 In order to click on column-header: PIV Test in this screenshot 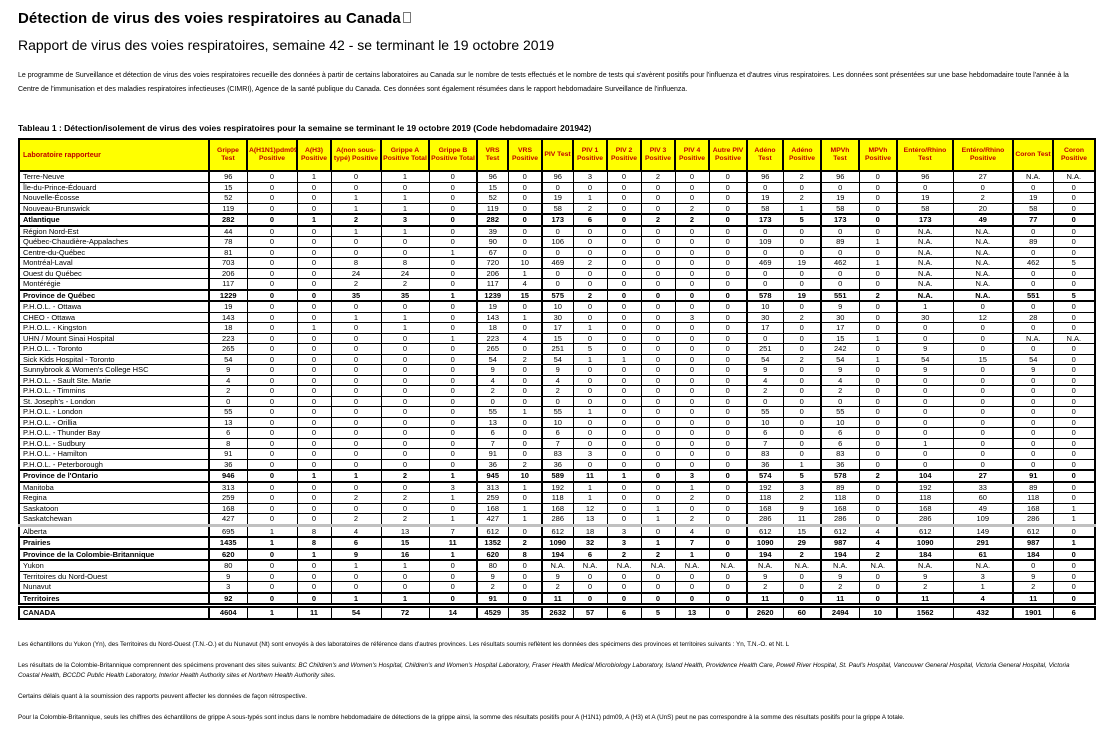, I will do `click(557, 155)`.